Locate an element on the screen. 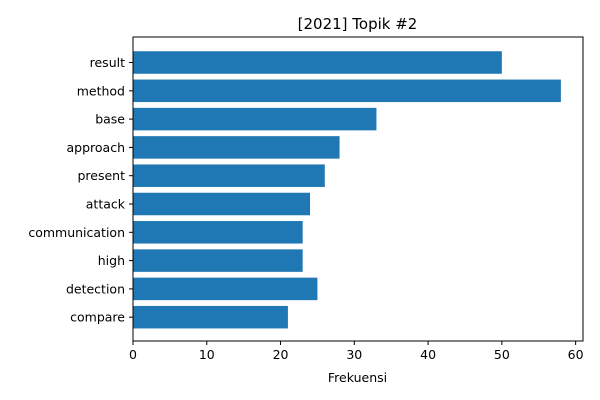 This screenshot has width=600, height=400. x-axis-title: Frekuensi is located at coordinates (357, 377).